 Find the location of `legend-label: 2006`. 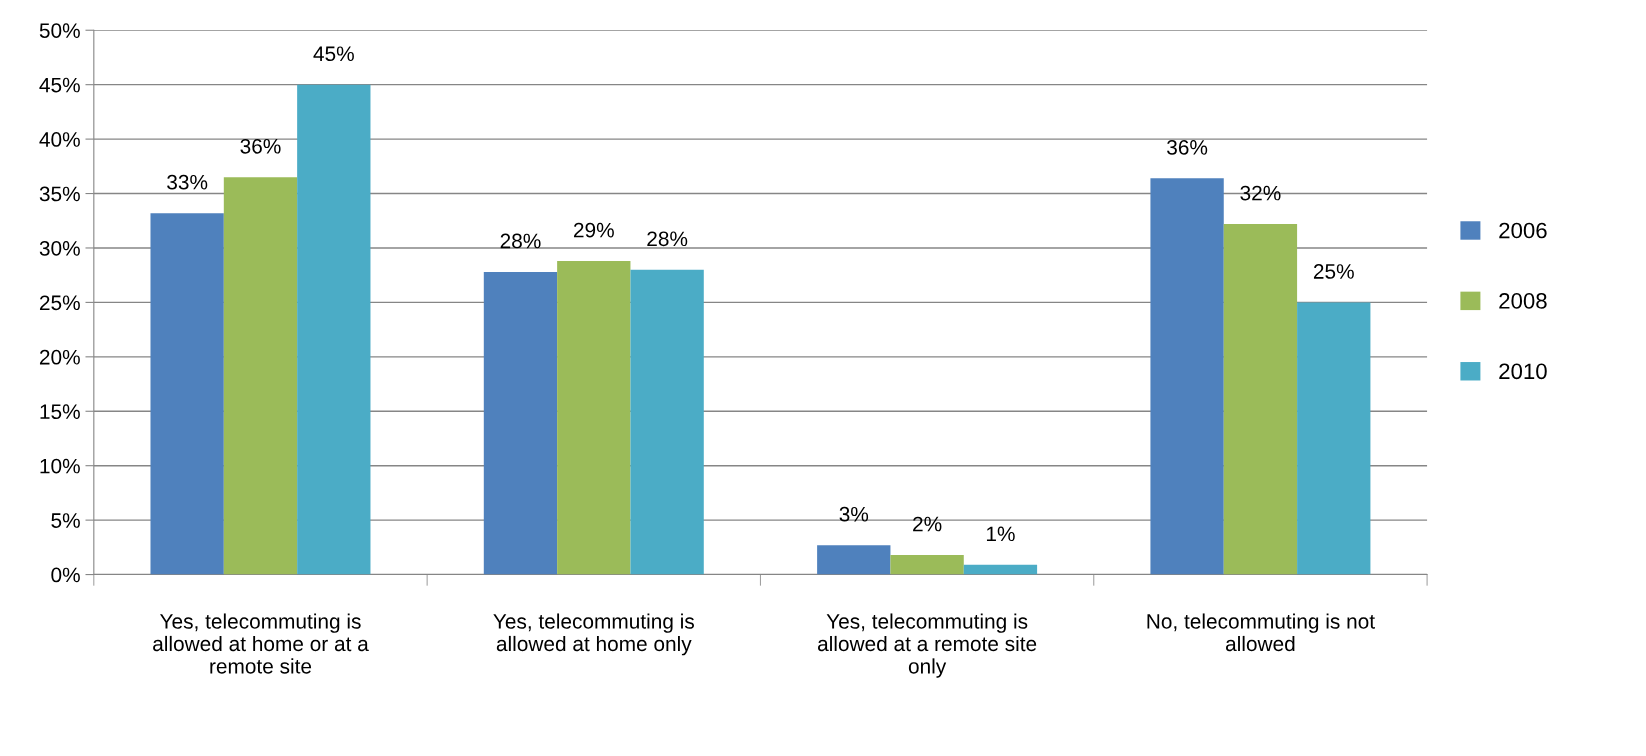

legend-label: 2006 is located at coordinates (1523, 230).